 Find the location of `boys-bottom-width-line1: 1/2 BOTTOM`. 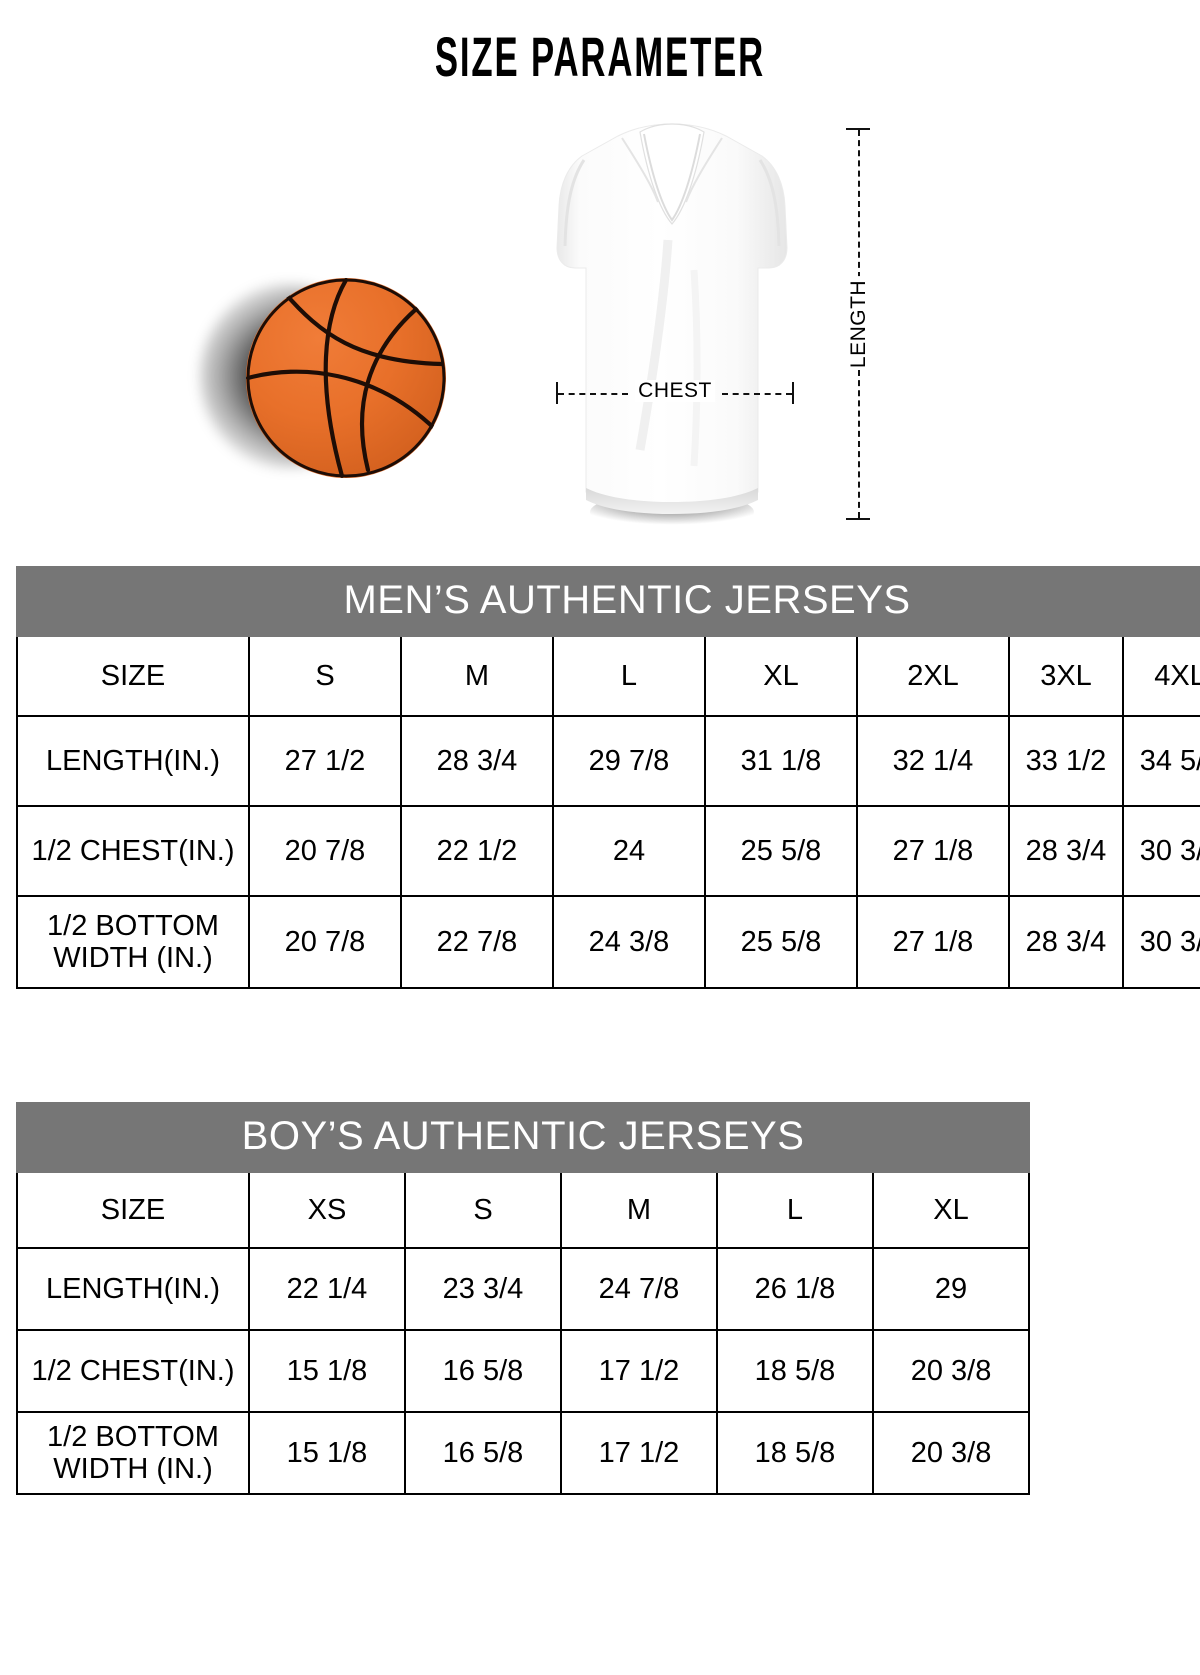

boys-bottom-width-line1: 1/2 BOTTOM is located at coordinates (133, 1436).